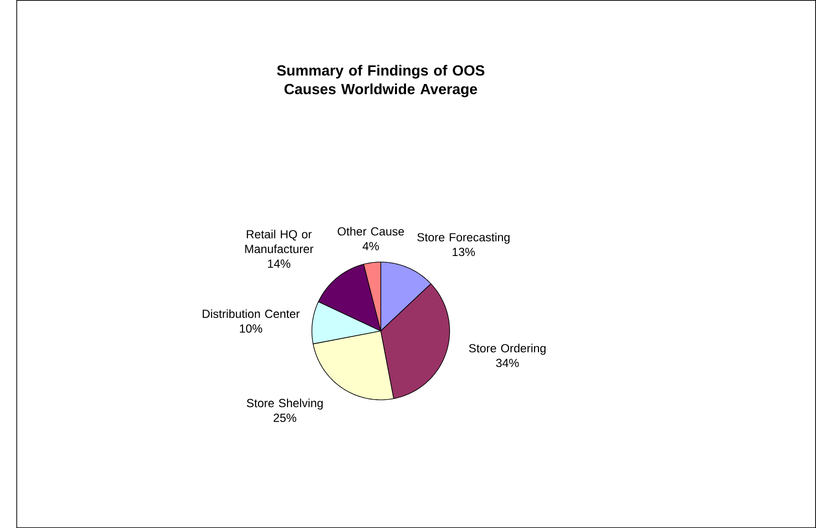 The height and width of the screenshot is (528, 816). What do you see at coordinates (279, 263) in the screenshot?
I see `data-label: 14%` at bounding box center [279, 263].